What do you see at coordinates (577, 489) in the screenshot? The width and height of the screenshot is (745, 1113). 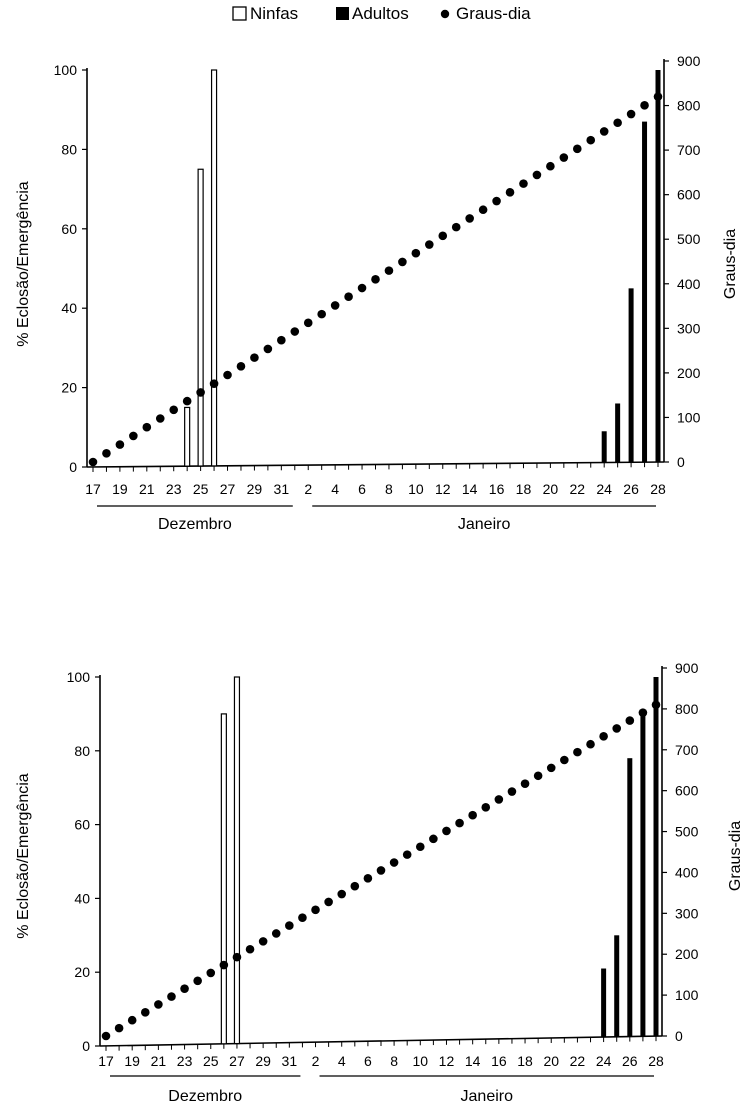 I see `x-tick-label: 22` at bounding box center [577, 489].